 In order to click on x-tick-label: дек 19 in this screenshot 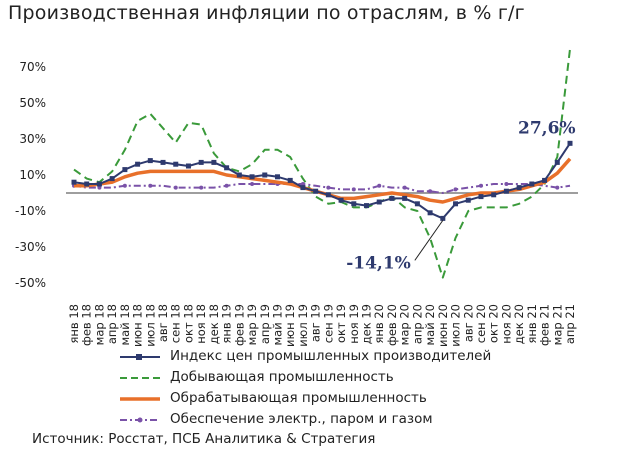, I will do `click(367, 324)`.